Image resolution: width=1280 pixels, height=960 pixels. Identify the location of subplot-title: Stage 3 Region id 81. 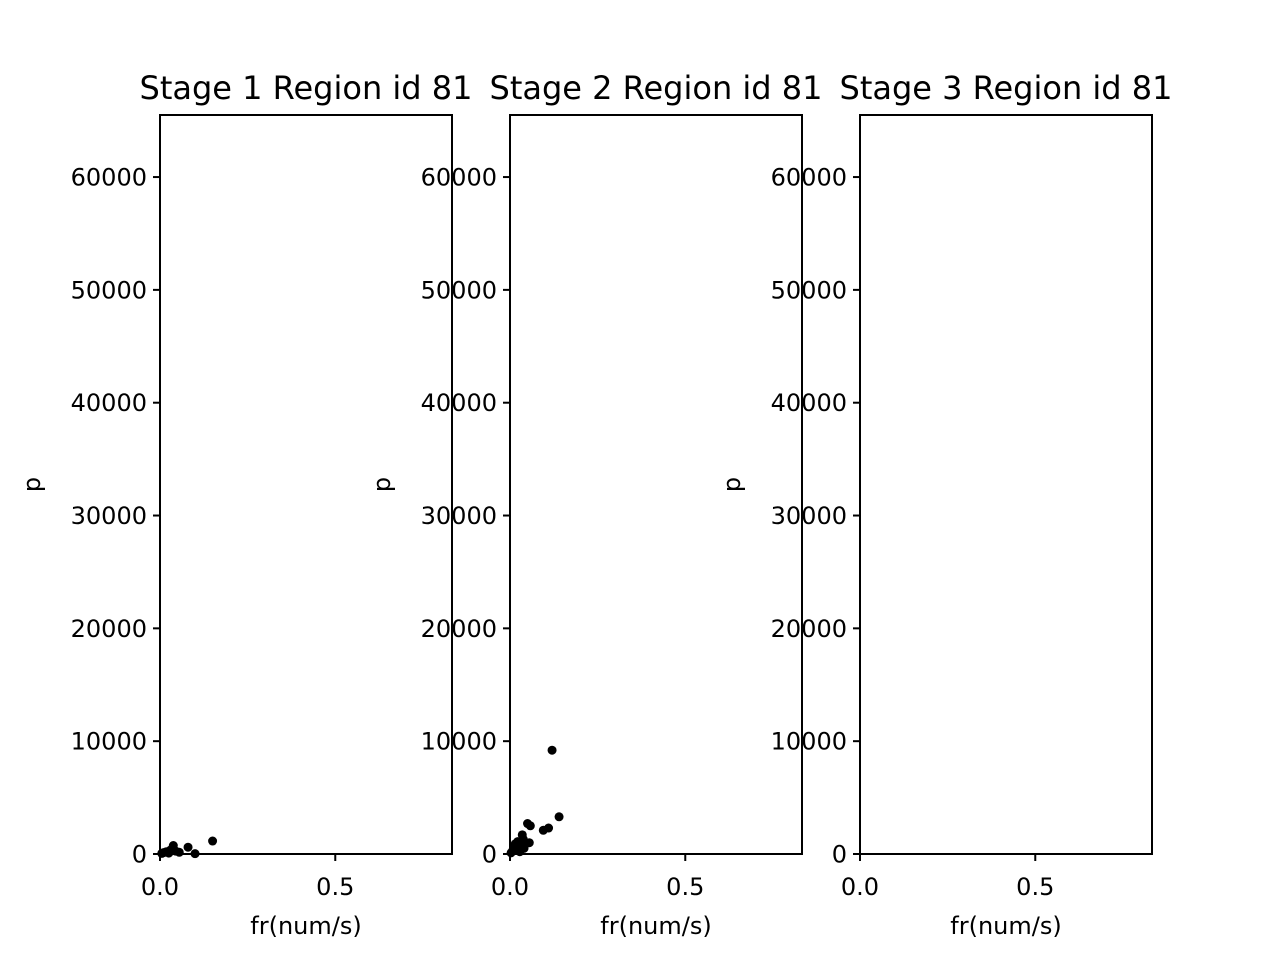
(1006, 88).